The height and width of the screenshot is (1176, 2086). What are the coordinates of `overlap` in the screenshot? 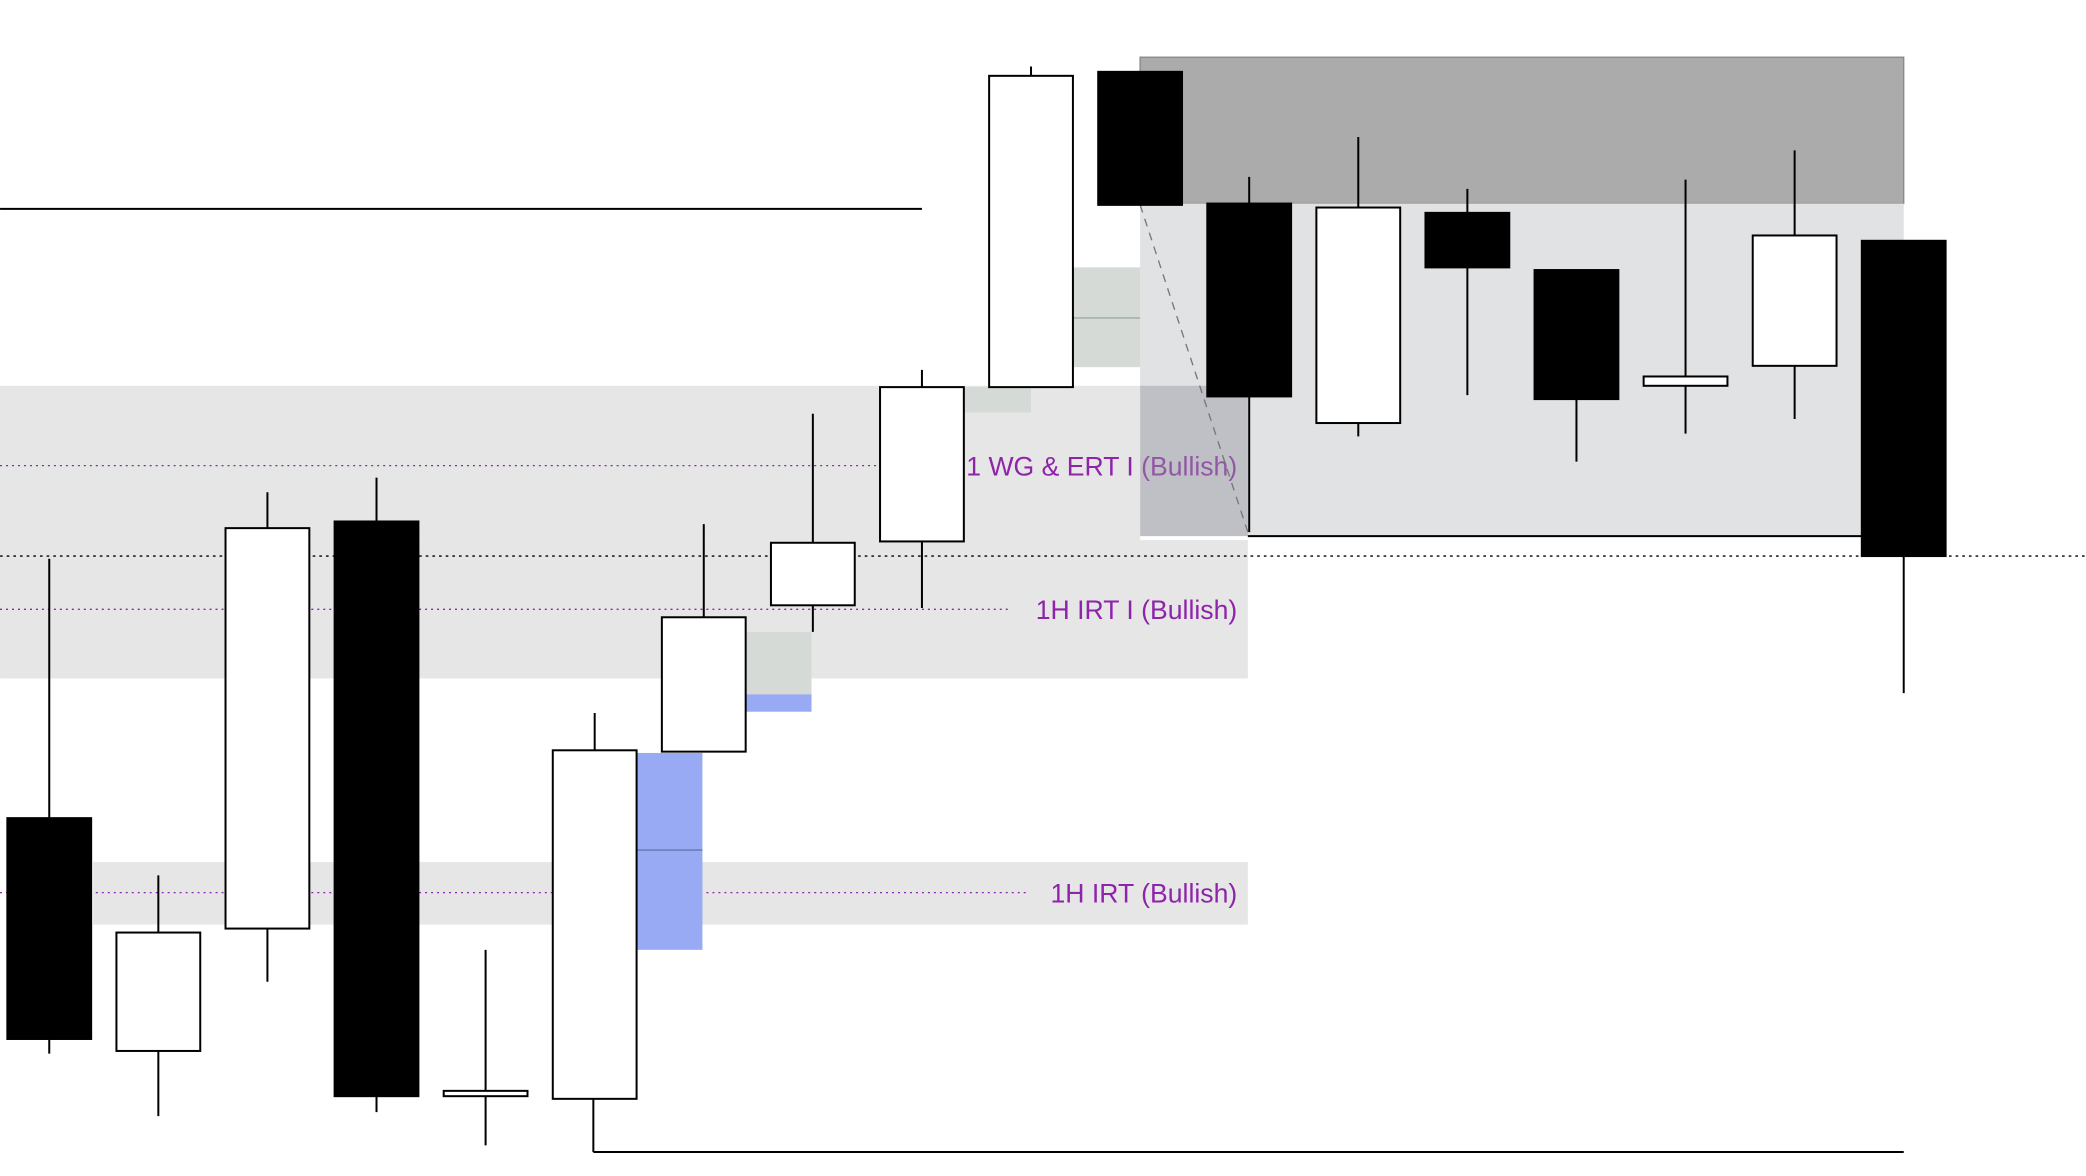 It's located at (1194, 461).